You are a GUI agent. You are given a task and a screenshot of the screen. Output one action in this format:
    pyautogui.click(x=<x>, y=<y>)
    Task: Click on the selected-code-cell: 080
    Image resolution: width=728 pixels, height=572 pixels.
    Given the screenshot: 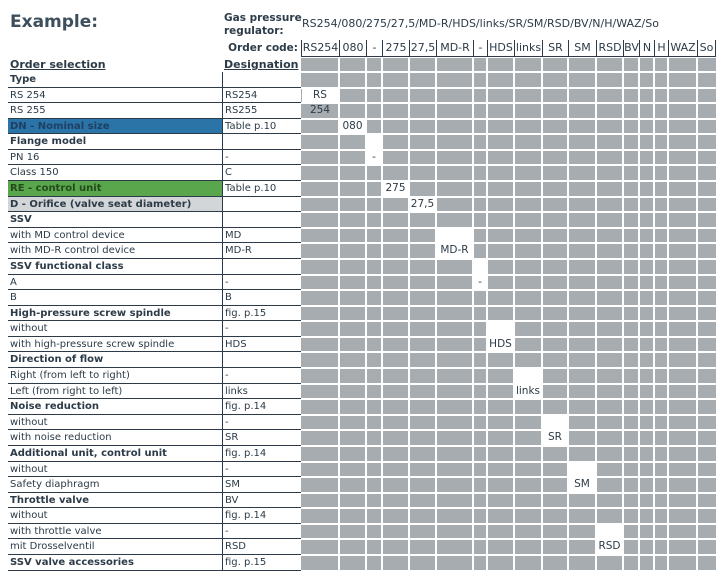 What is the action you would take?
    pyautogui.click(x=352, y=126)
    